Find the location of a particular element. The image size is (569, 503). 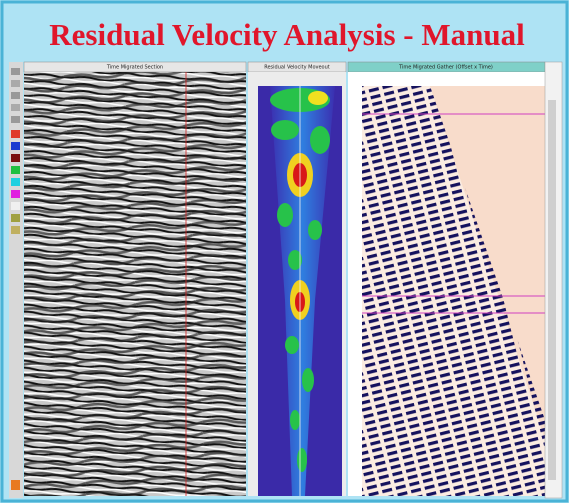

toolbar-buttons is located at coordinates (15, 279).